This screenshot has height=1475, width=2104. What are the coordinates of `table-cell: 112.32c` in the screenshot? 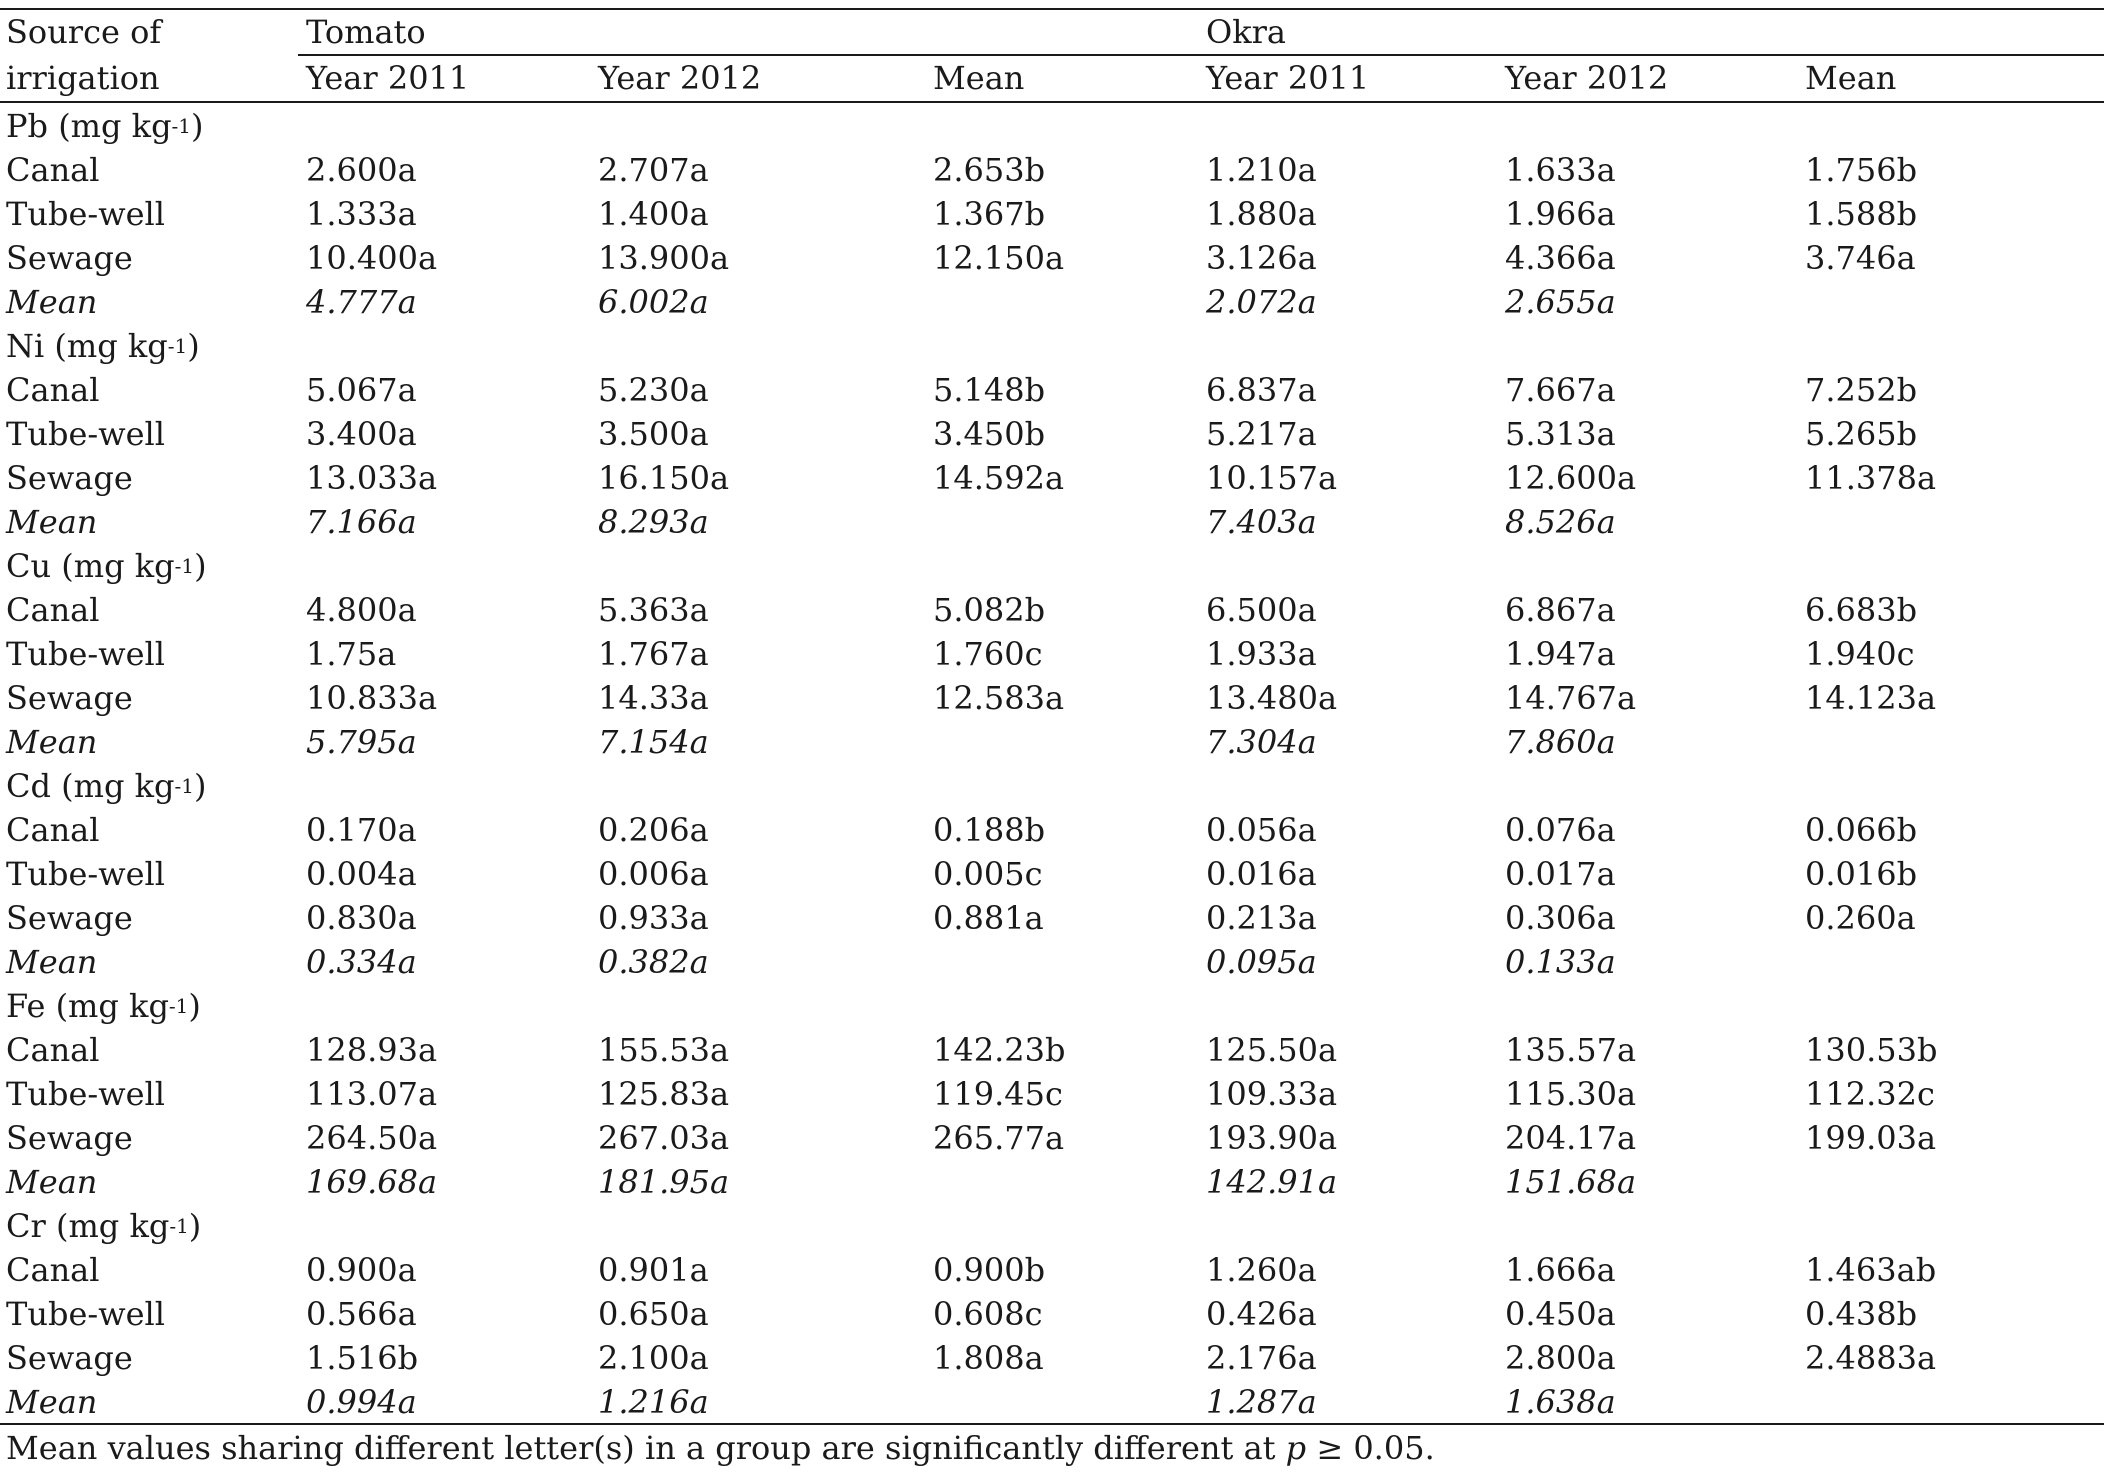 It's located at (1870, 1094).